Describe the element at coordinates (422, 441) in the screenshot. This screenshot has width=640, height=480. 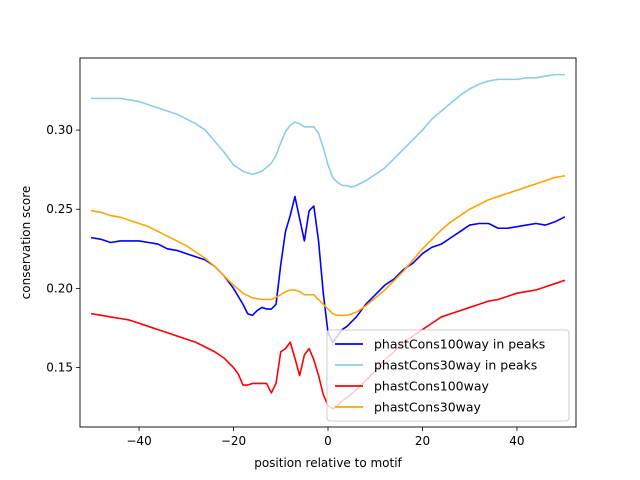
I see `x-tick-label: 20` at that location.